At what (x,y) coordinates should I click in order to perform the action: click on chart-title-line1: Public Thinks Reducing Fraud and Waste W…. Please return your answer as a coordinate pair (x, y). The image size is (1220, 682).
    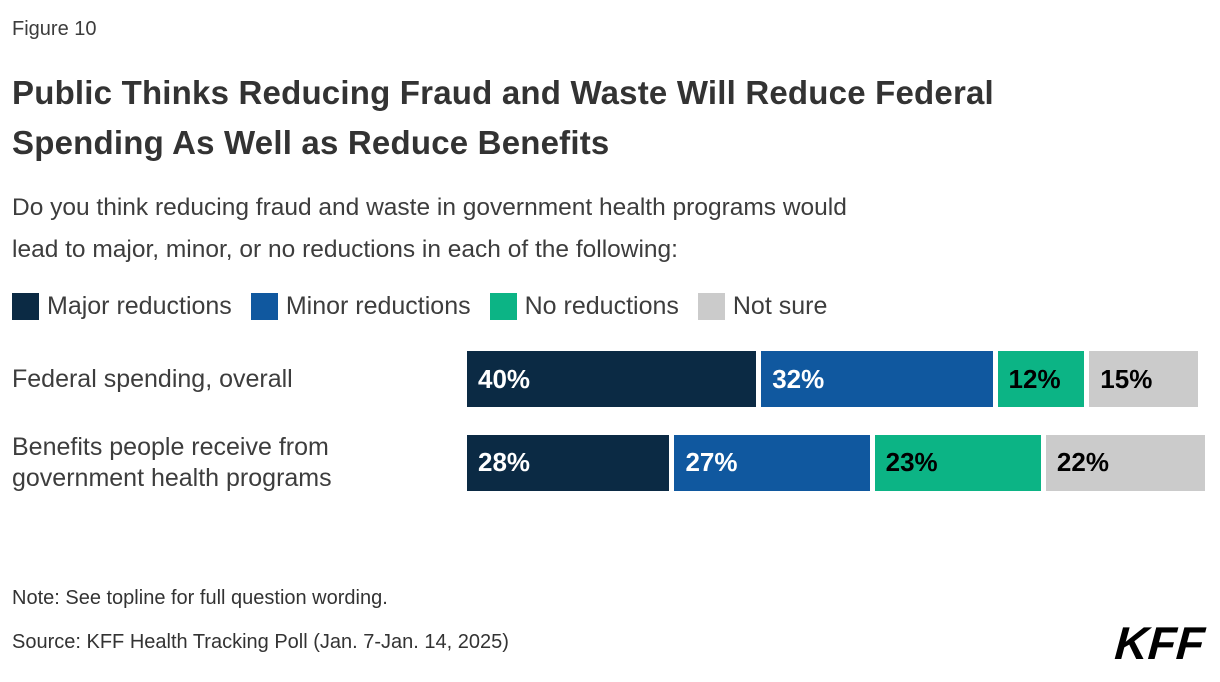
    Looking at the image, I should click on (503, 92).